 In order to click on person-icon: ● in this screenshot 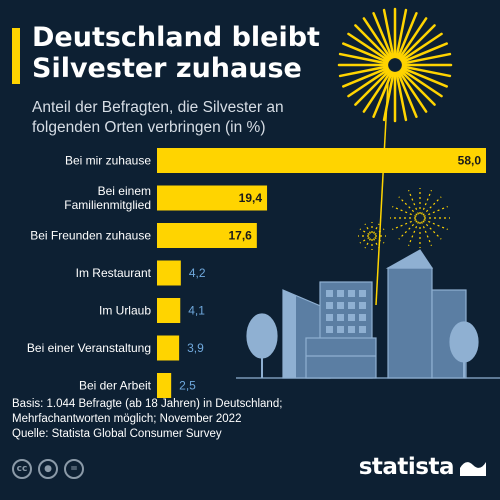, I will do `click(48, 469)`.